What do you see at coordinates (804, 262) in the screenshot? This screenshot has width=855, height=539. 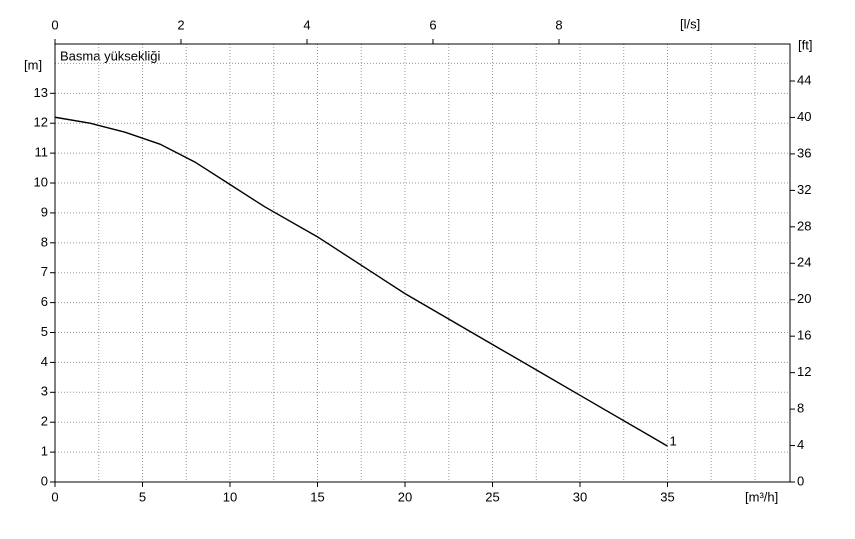 I see `y2-tick-label: 24` at bounding box center [804, 262].